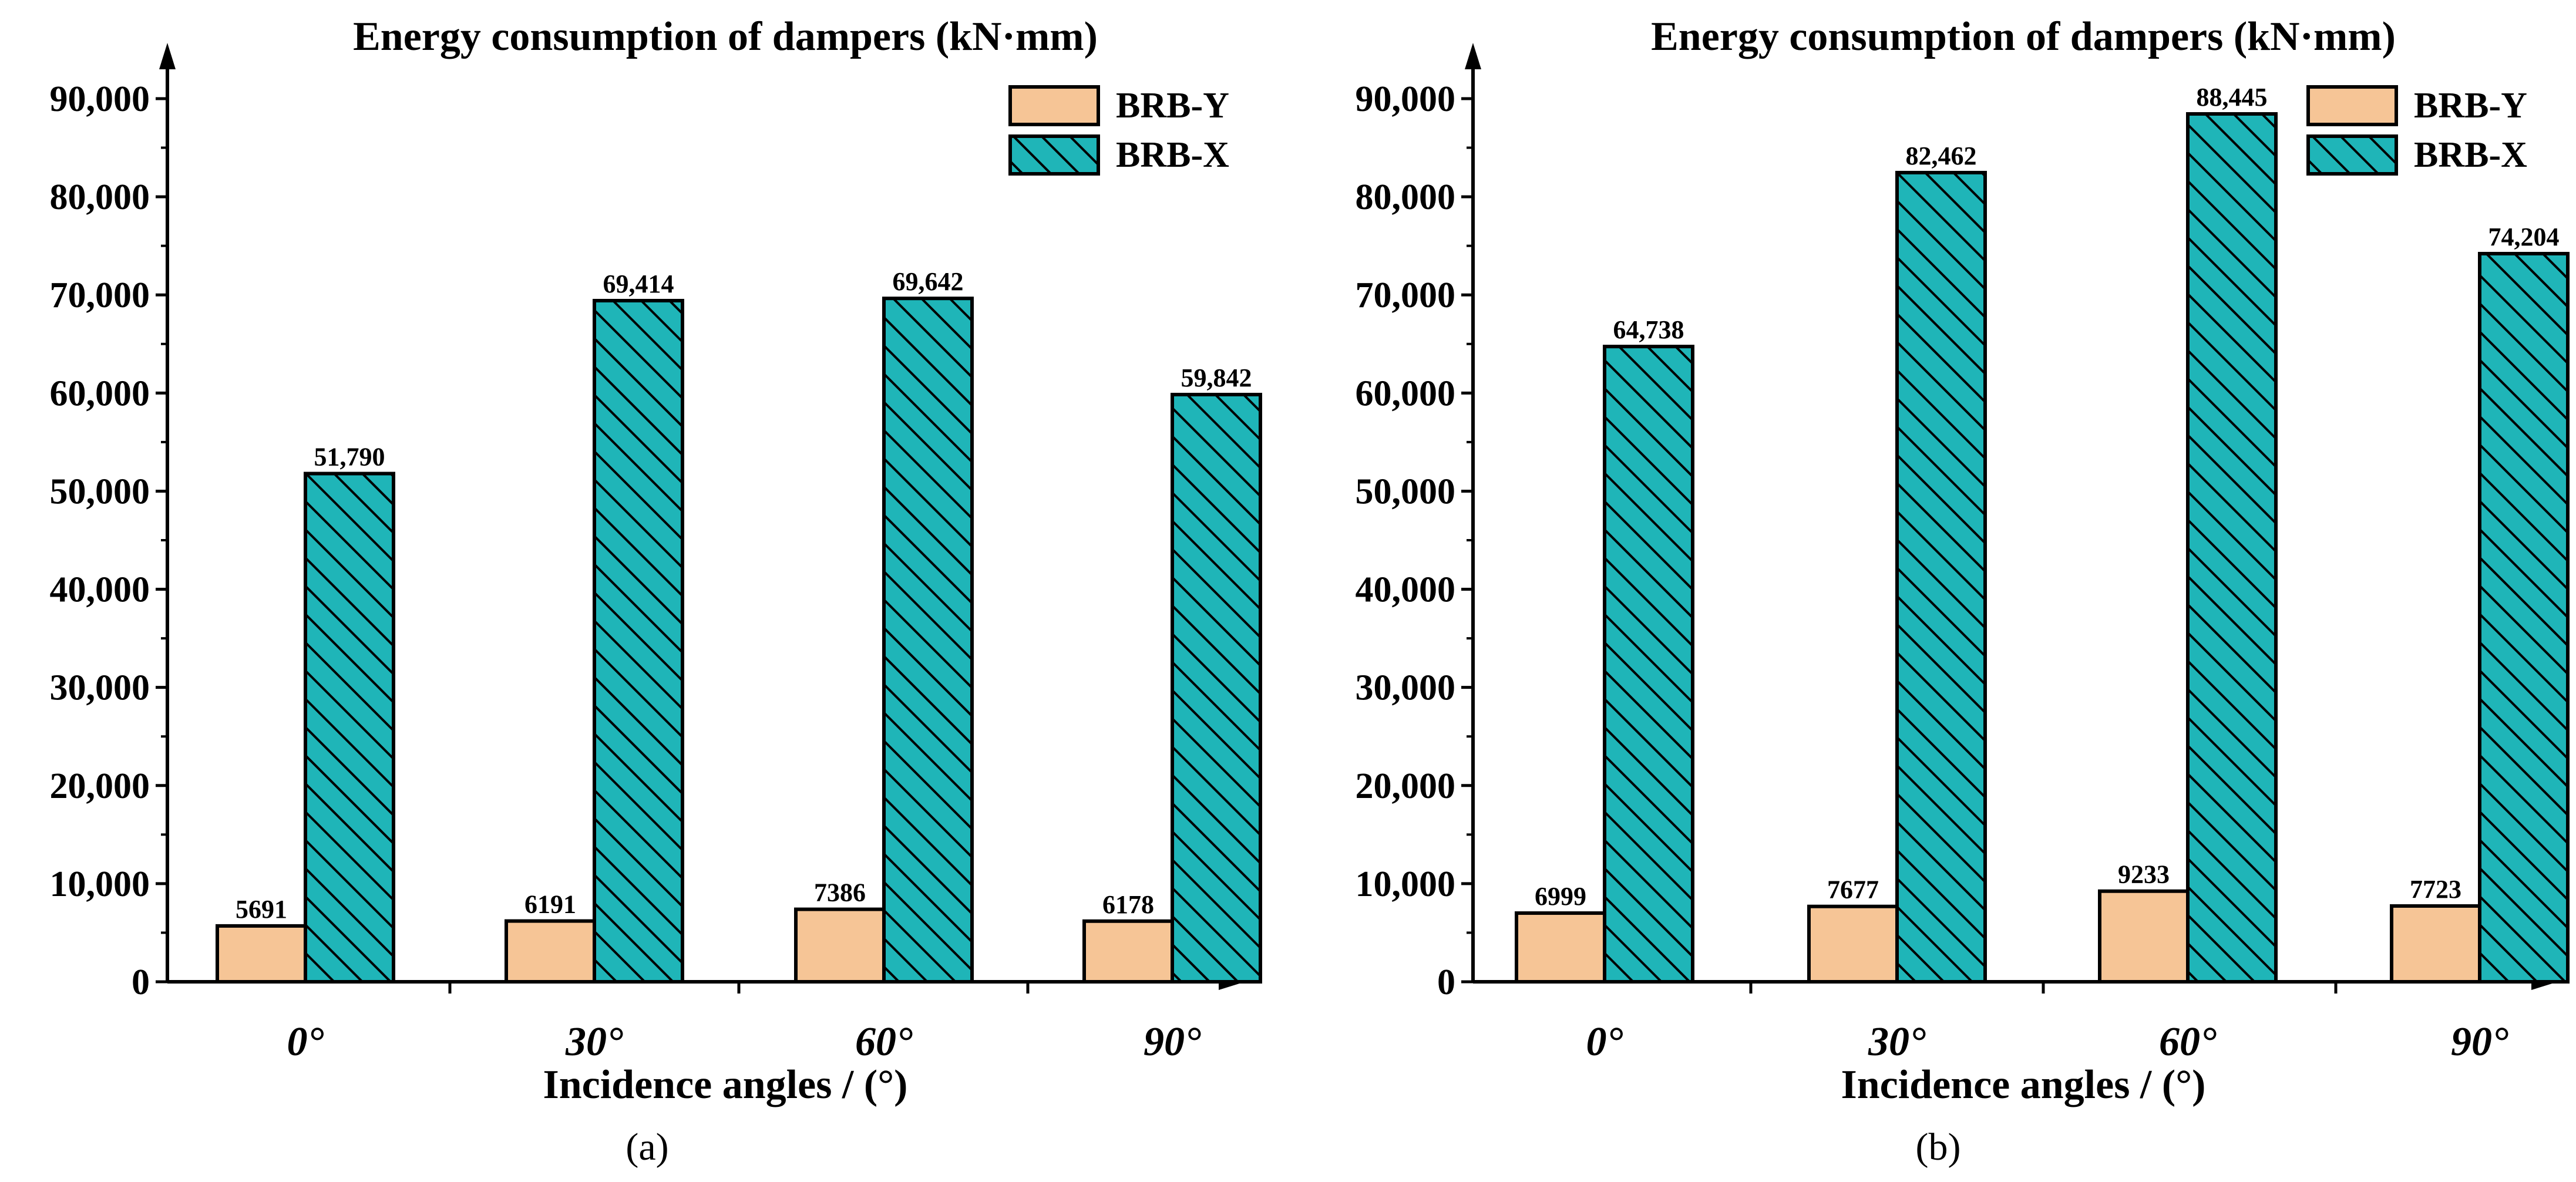 The image size is (2576, 1182). Describe the element at coordinates (840, 892) in the screenshot. I see `data-label: 7386` at that location.